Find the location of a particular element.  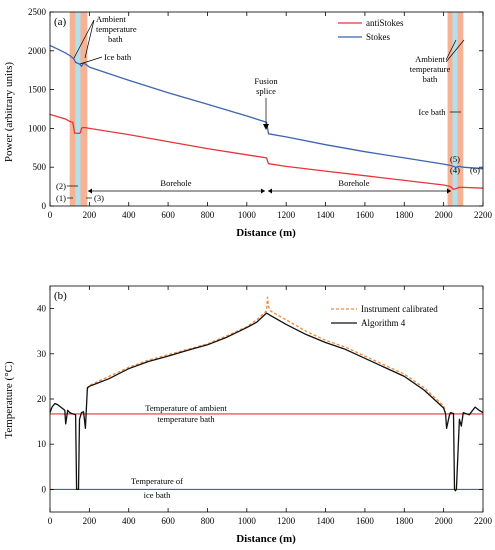

ice-bath-left-label: Ice bath is located at coordinates (118, 57).